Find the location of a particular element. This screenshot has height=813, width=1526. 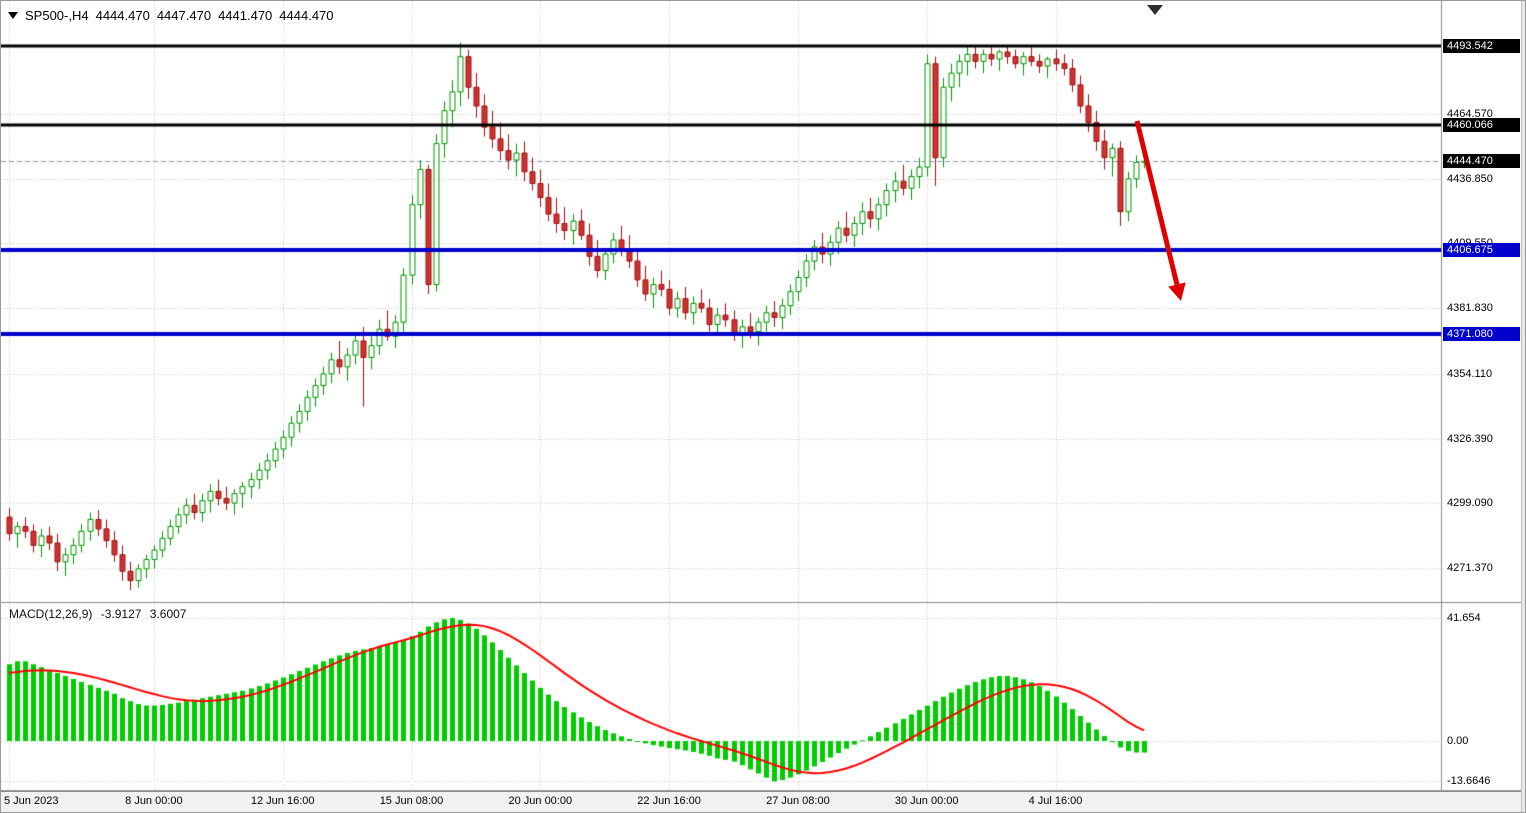

time-axis-label: 27 Jun 08:00 is located at coordinates (798, 801).